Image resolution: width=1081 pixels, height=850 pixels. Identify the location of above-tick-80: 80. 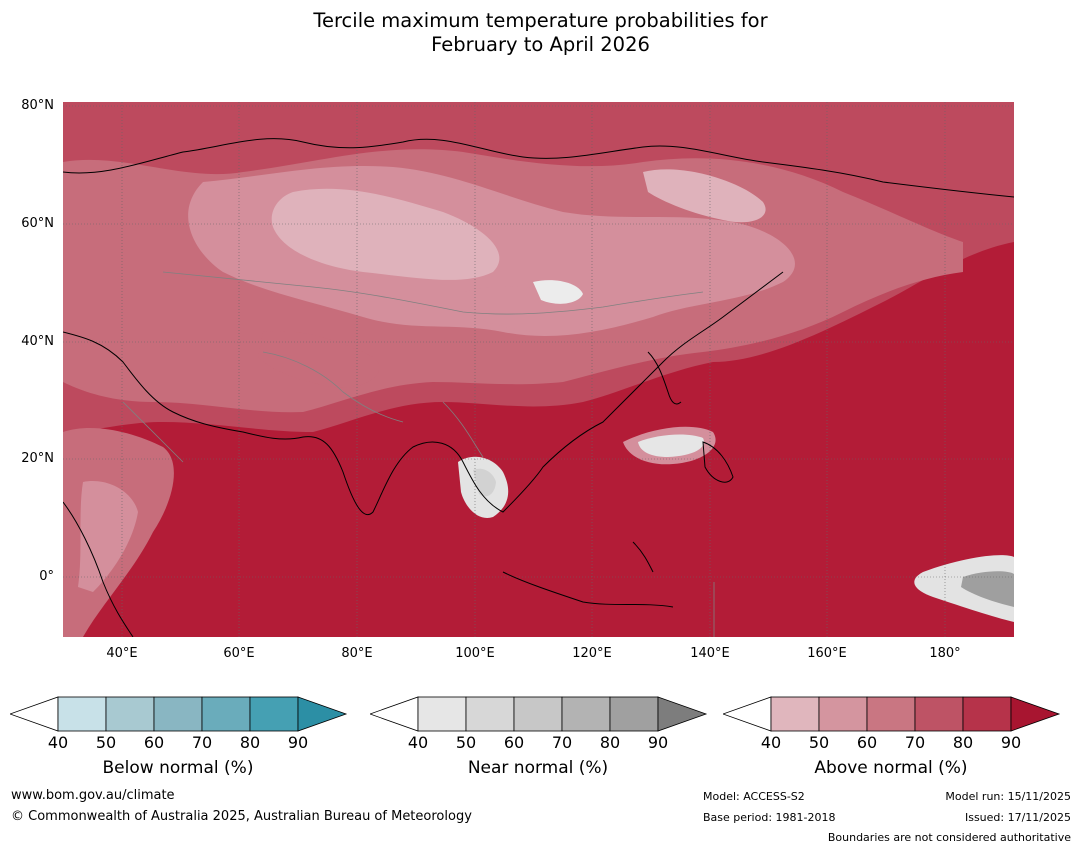
(963, 742).